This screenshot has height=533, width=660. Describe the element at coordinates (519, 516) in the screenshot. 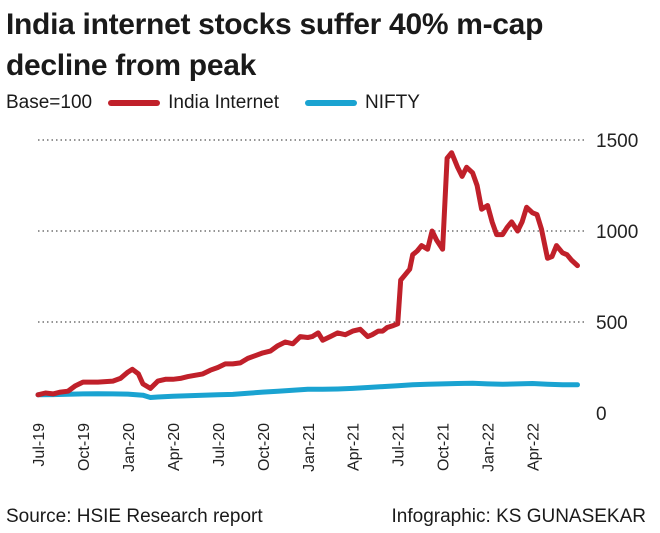

I see `credit-note: Infographic: KS GUNASEKAR` at that location.